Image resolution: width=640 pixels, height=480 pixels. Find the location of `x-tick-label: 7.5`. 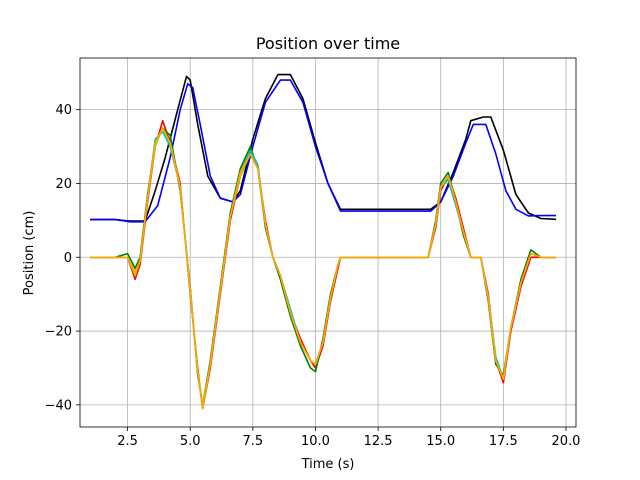

x-tick-label: 7.5 is located at coordinates (253, 441).